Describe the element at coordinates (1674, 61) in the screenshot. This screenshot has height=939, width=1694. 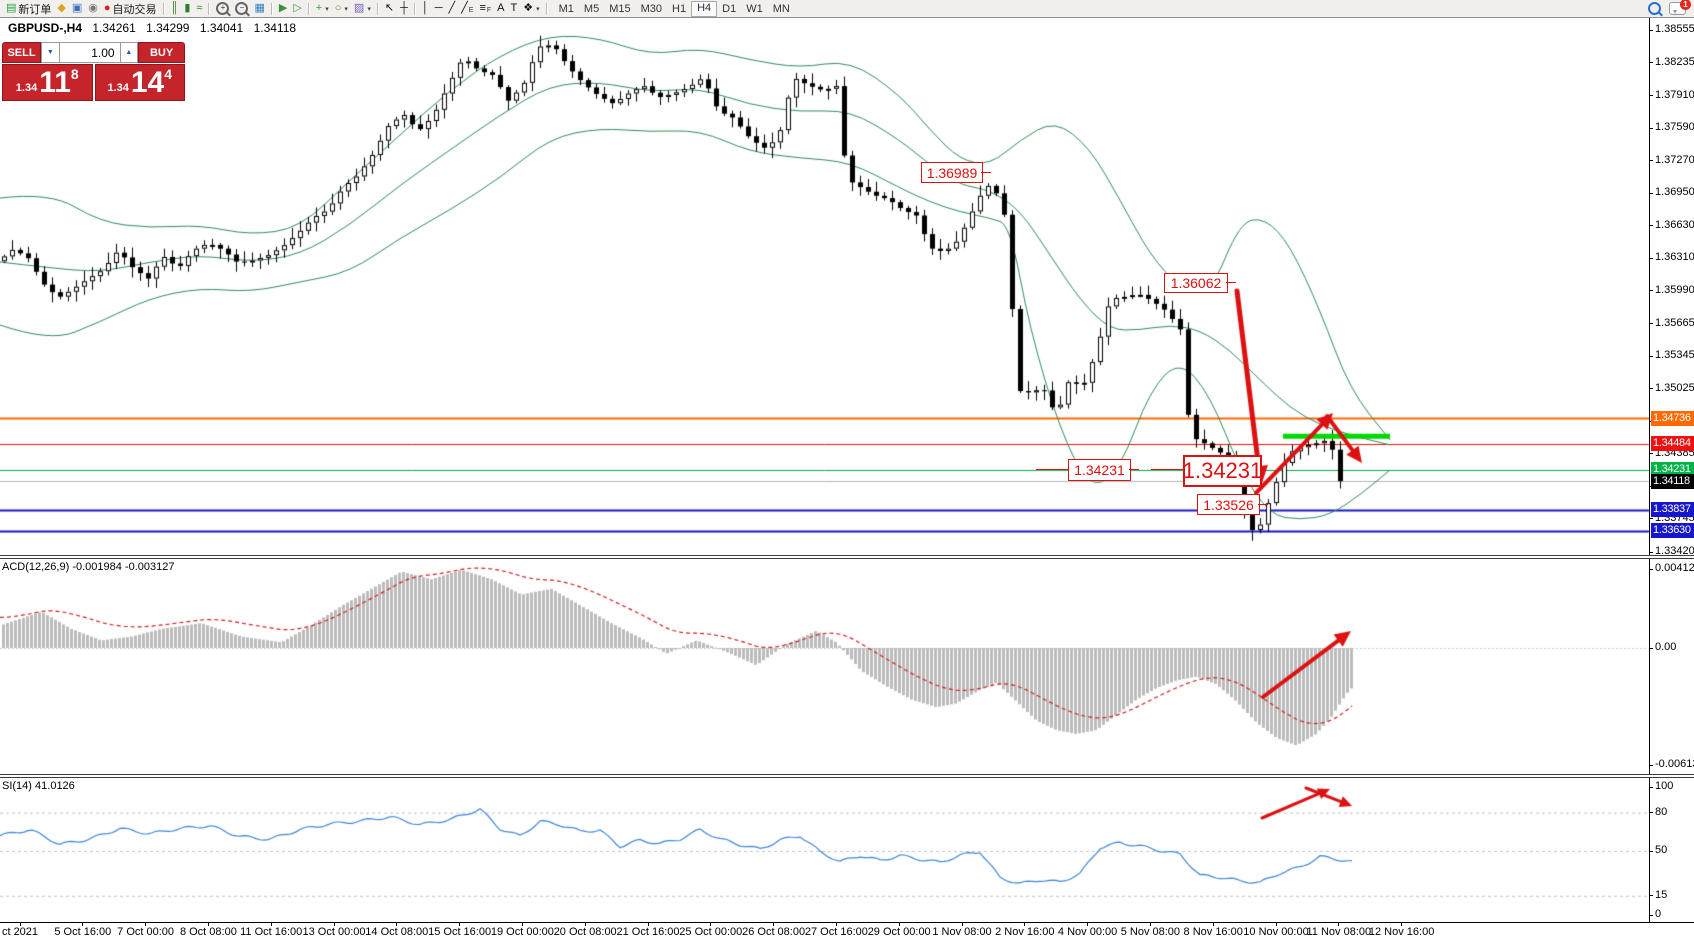
I see `price-tick-label: 1.38235` at that location.